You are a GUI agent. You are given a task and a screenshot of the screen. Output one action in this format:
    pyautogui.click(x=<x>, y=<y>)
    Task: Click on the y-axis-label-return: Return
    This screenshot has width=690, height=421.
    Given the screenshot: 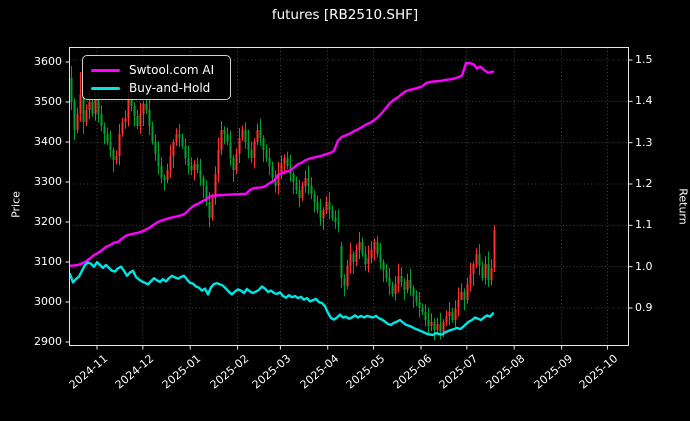 What is the action you would take?
    pyautogui.click(x=683, y=206)
    